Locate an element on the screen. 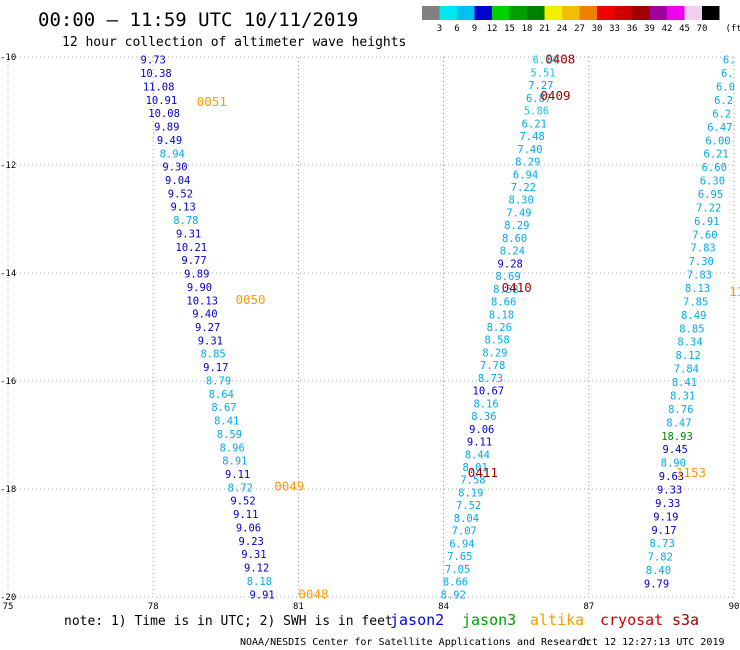 The width and height of the screenshot is (740, 650). scale-label: 27 is located at coordinates (579, 29).